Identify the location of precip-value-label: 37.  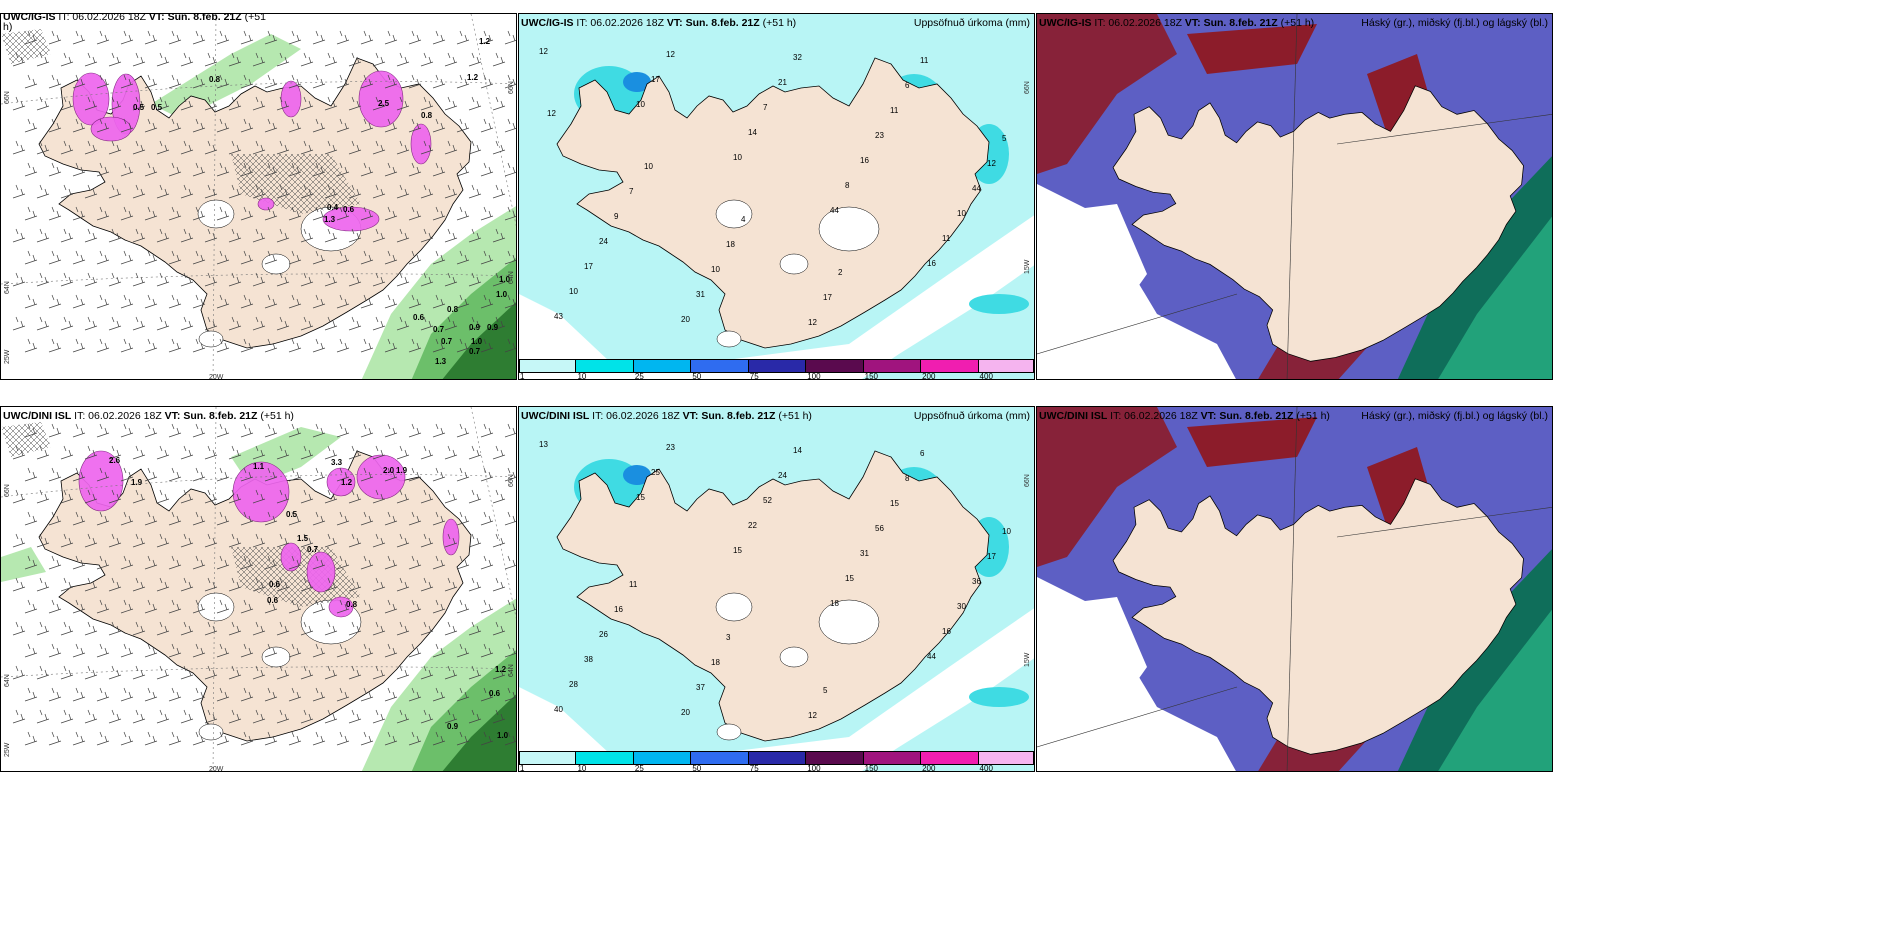
(700, 687).